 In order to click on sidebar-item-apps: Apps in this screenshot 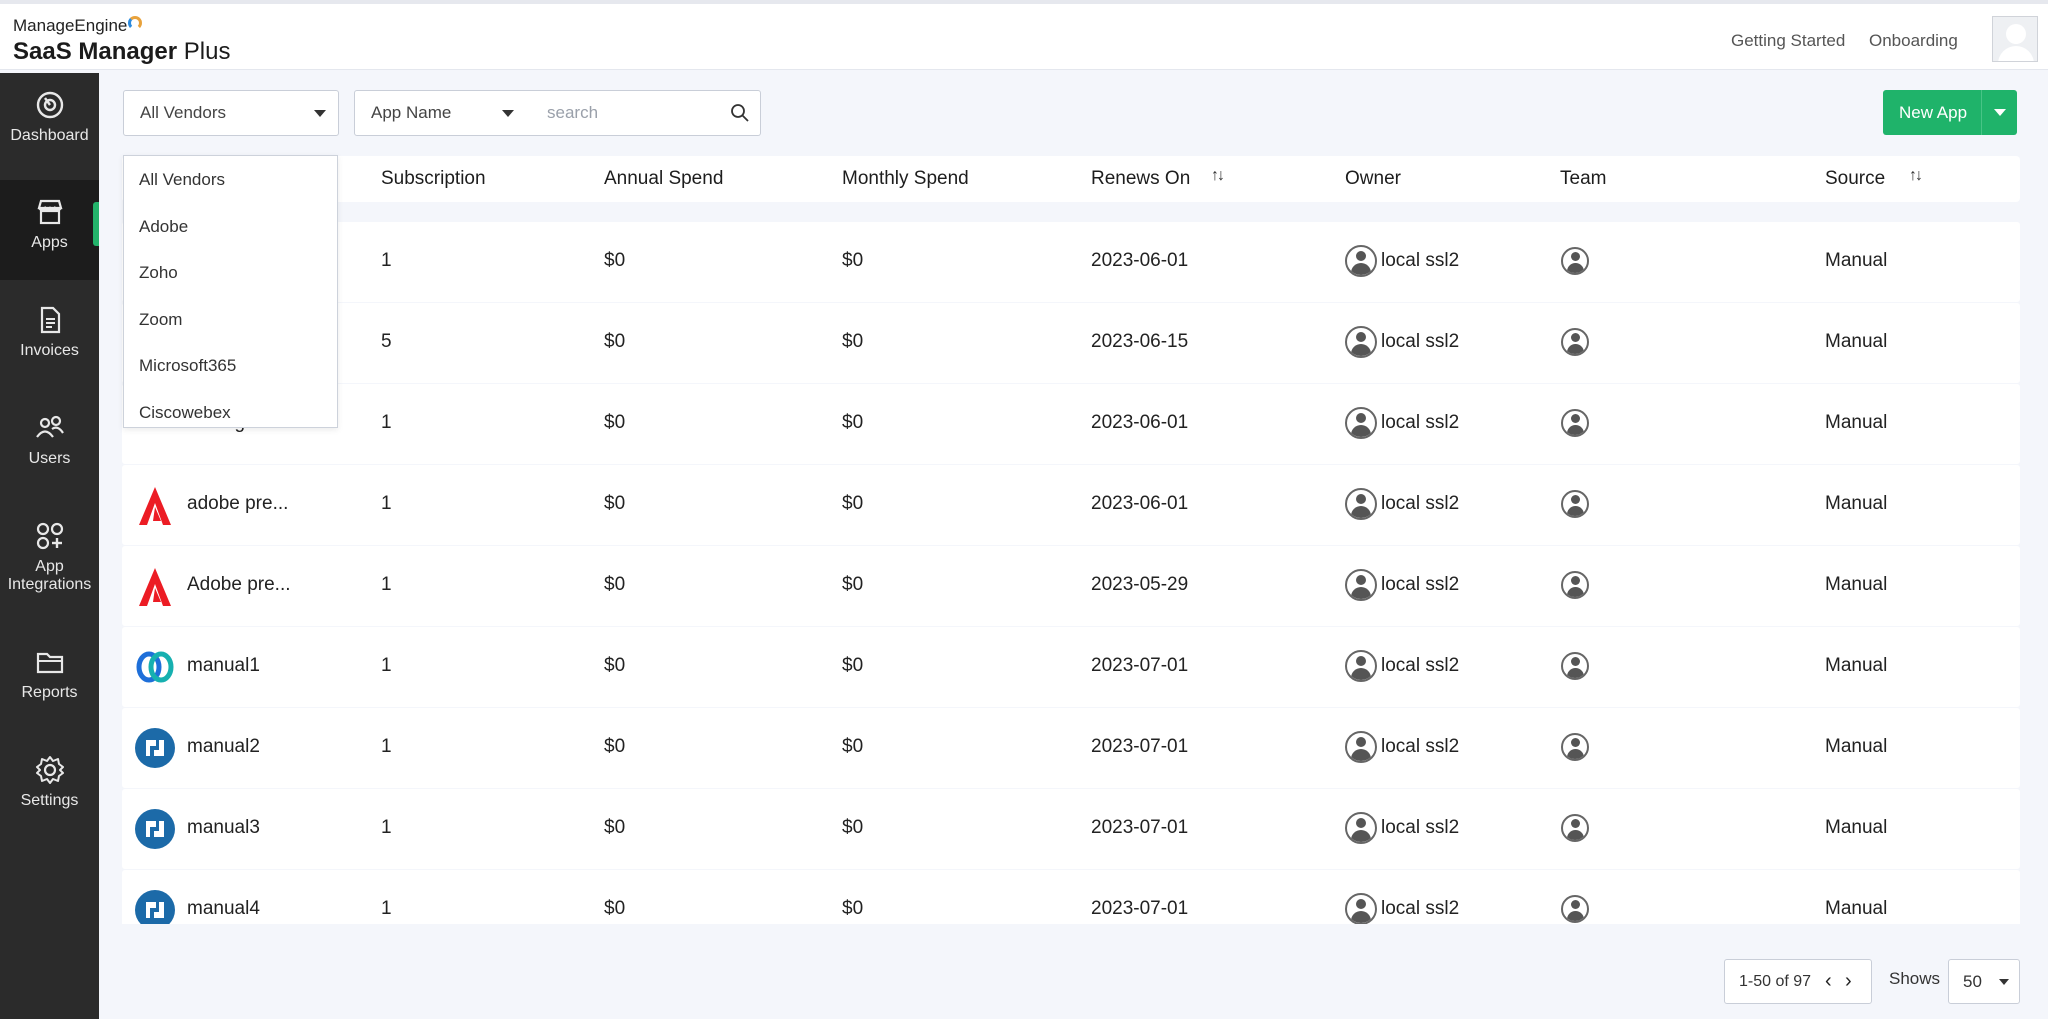, I will do `click(49, 230)`.